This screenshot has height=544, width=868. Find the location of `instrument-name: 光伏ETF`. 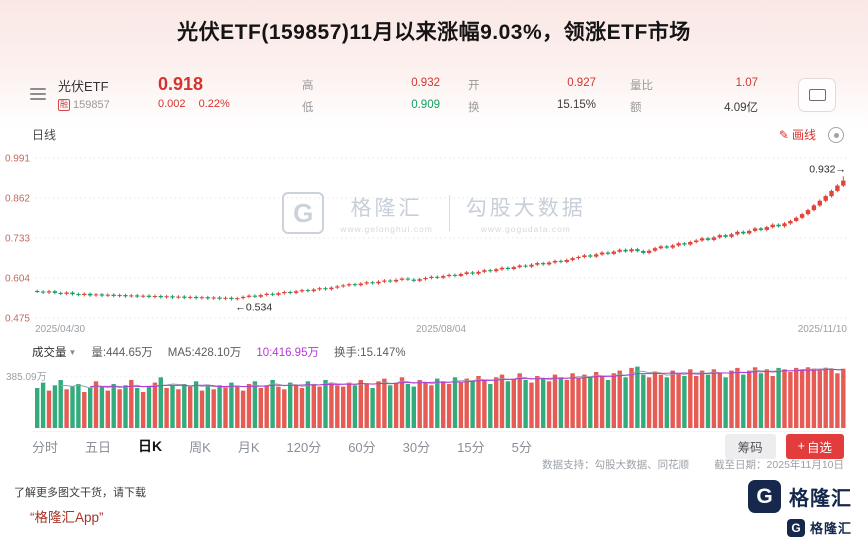

instrument-name: 光伏ETF is located at coordinates (83, 86).